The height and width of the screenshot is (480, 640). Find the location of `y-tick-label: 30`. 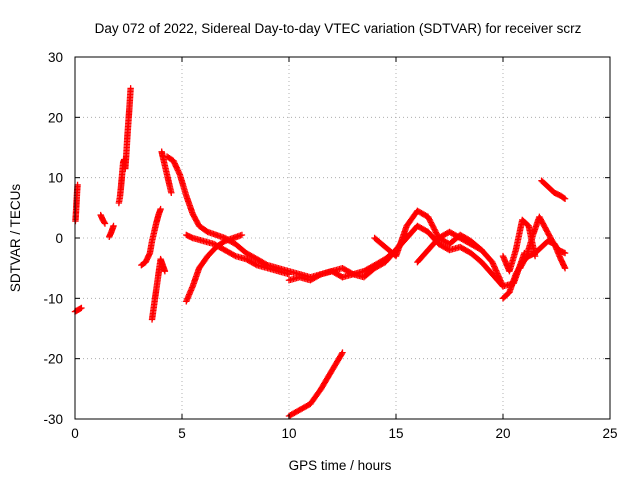

y-tick-label: 30 is located at coordinates (55, 57).